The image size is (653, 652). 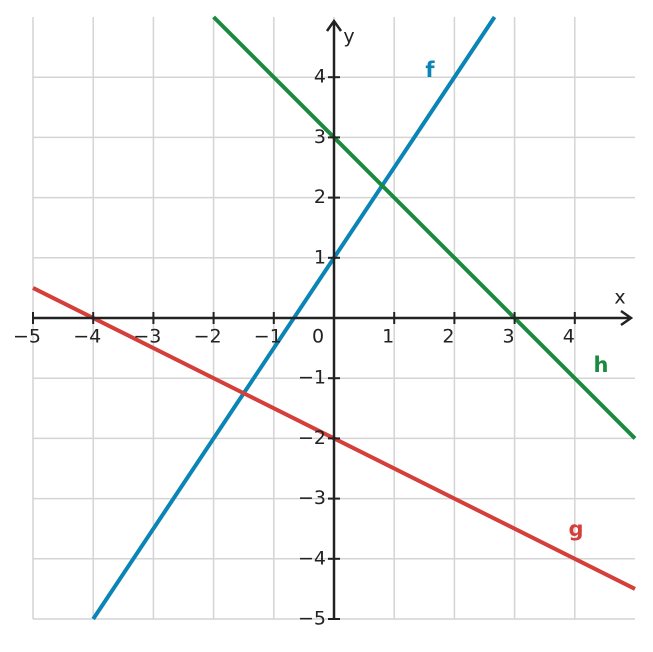 What do you see at coordinates (320, 257) in the screenshot?
I see `y-tick-label: 1` at bounding box center [320, 257].